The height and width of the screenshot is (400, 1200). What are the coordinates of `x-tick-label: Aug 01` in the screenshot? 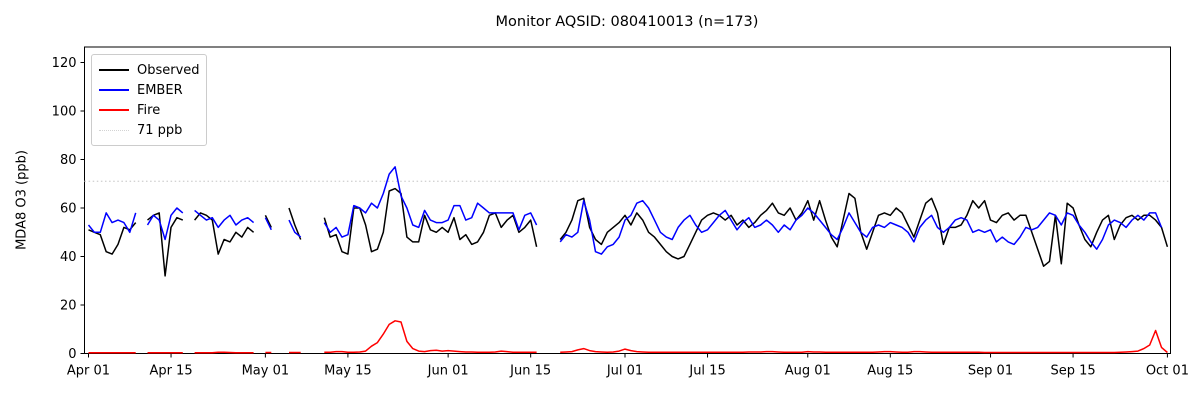 It's located at (808, 371).